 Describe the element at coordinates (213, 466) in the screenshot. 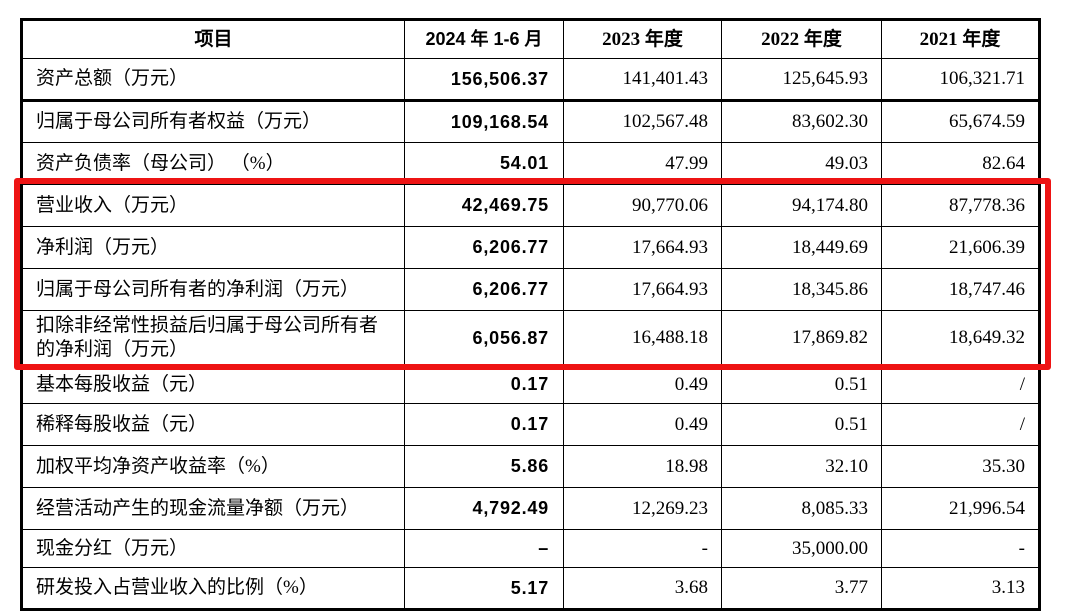

I see `row-label: 加权平均净资产收益率（%）` at that location.